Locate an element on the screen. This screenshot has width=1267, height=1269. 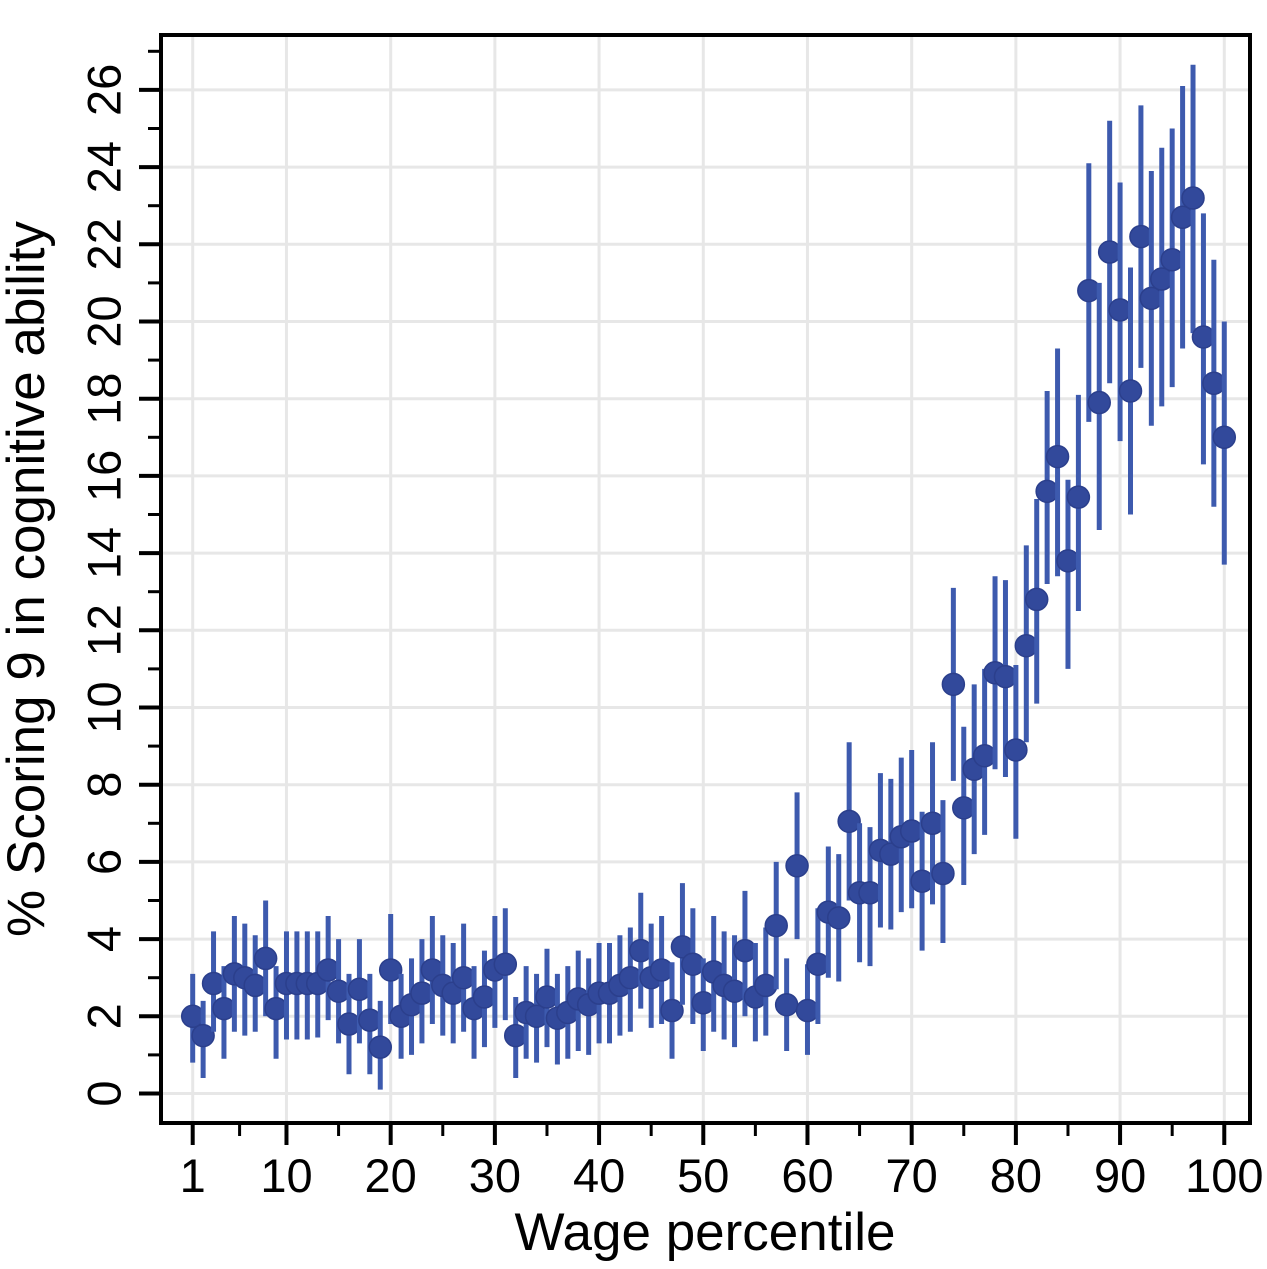
x-tick-label: 40 is located at coordinates (599, 1175).